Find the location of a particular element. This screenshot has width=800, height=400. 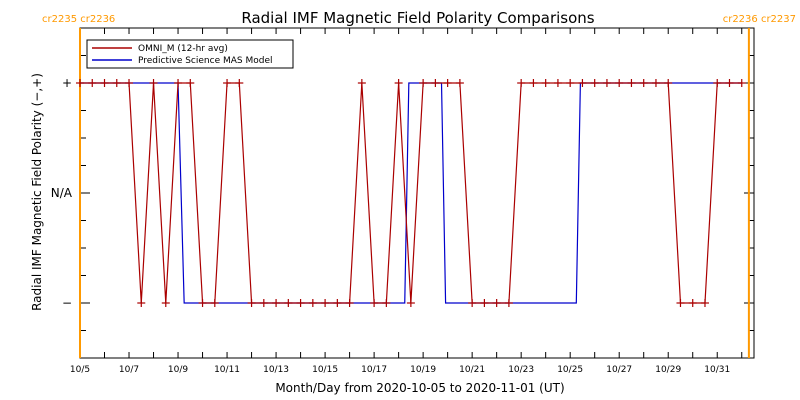

carrington-labels: cr2235 cr2236 cr2236 cr2237 is located at coordinates (419, 19).